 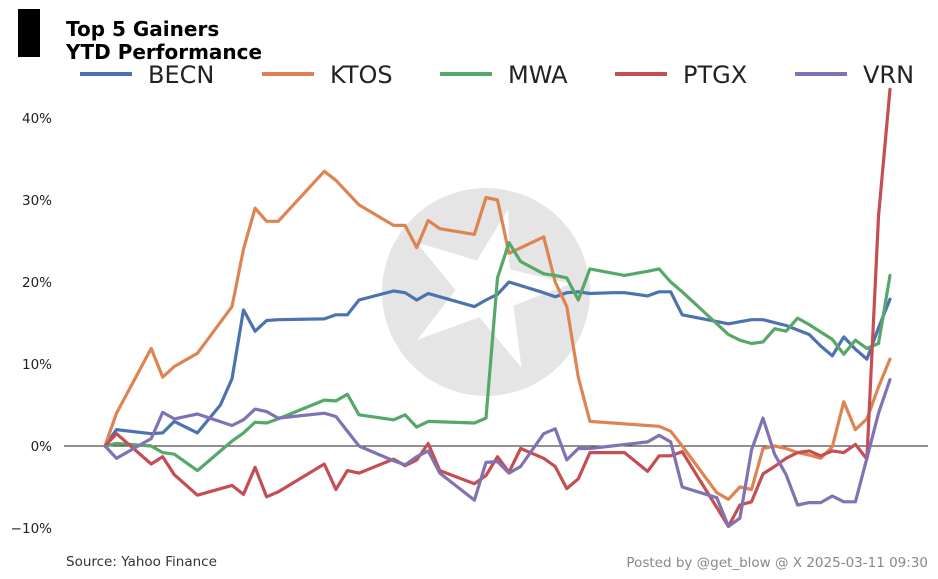 What do you see at coordinates (715, 75) in the screenshot?
I see `legend-label: PTGX` at bounding box center [715, 75].